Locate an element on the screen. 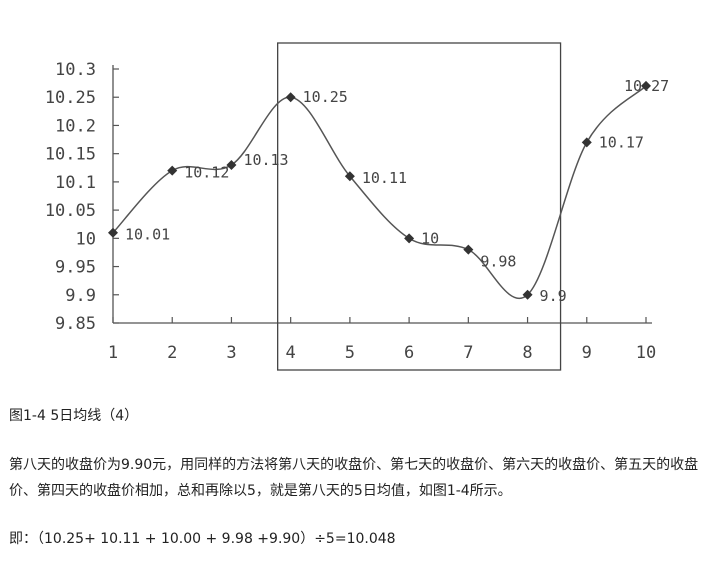 The height and width of the screenshot is (569, 719). data-label: 10.27 is located at coordinates (646, 86).